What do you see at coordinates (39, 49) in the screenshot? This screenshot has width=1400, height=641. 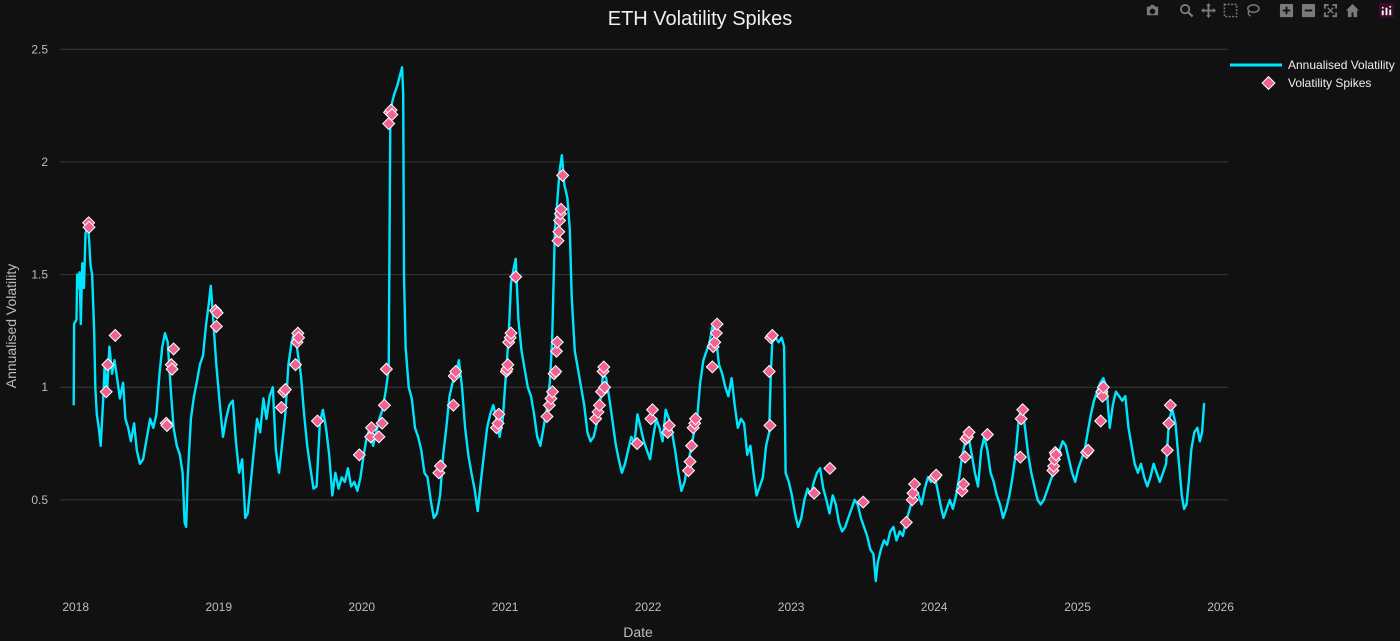 I see `y-tick-label: 2.5` at bounding box center [39, 49].